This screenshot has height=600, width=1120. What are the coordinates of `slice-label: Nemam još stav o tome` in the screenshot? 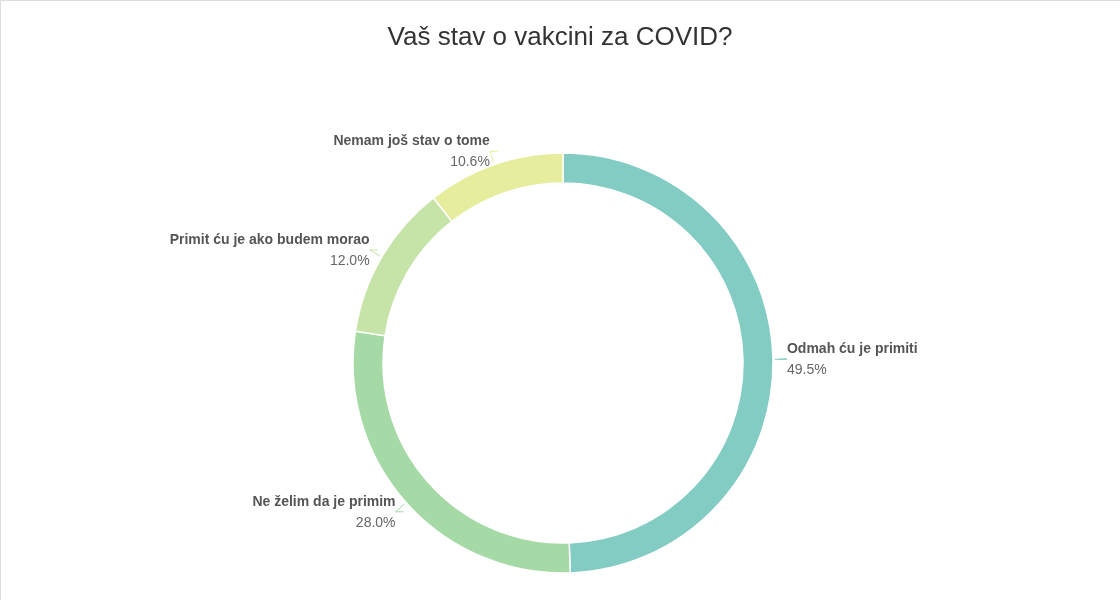 It's located at (412, 140).